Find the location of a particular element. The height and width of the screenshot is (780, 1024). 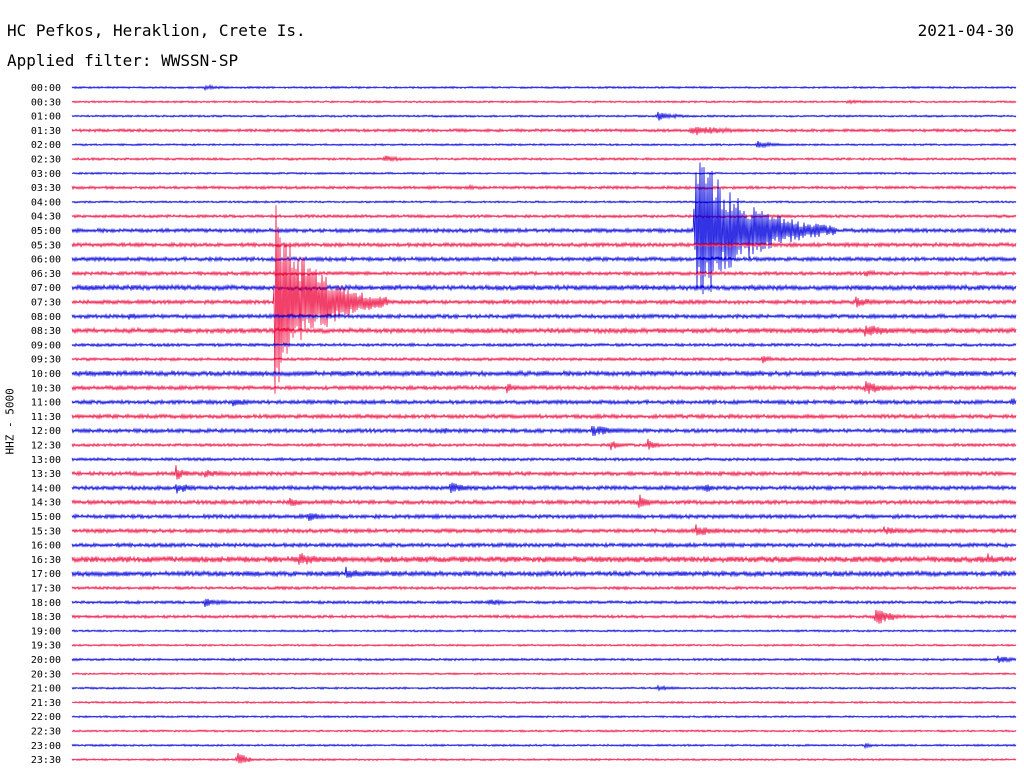

row-time-label: 22:00 is located at coordinates (46, 717).